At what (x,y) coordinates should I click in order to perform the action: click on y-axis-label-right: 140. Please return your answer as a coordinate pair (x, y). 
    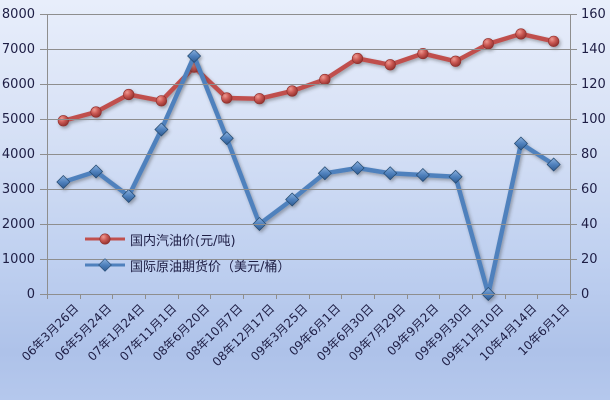
    Looking at the image, I should click on (593, 49).